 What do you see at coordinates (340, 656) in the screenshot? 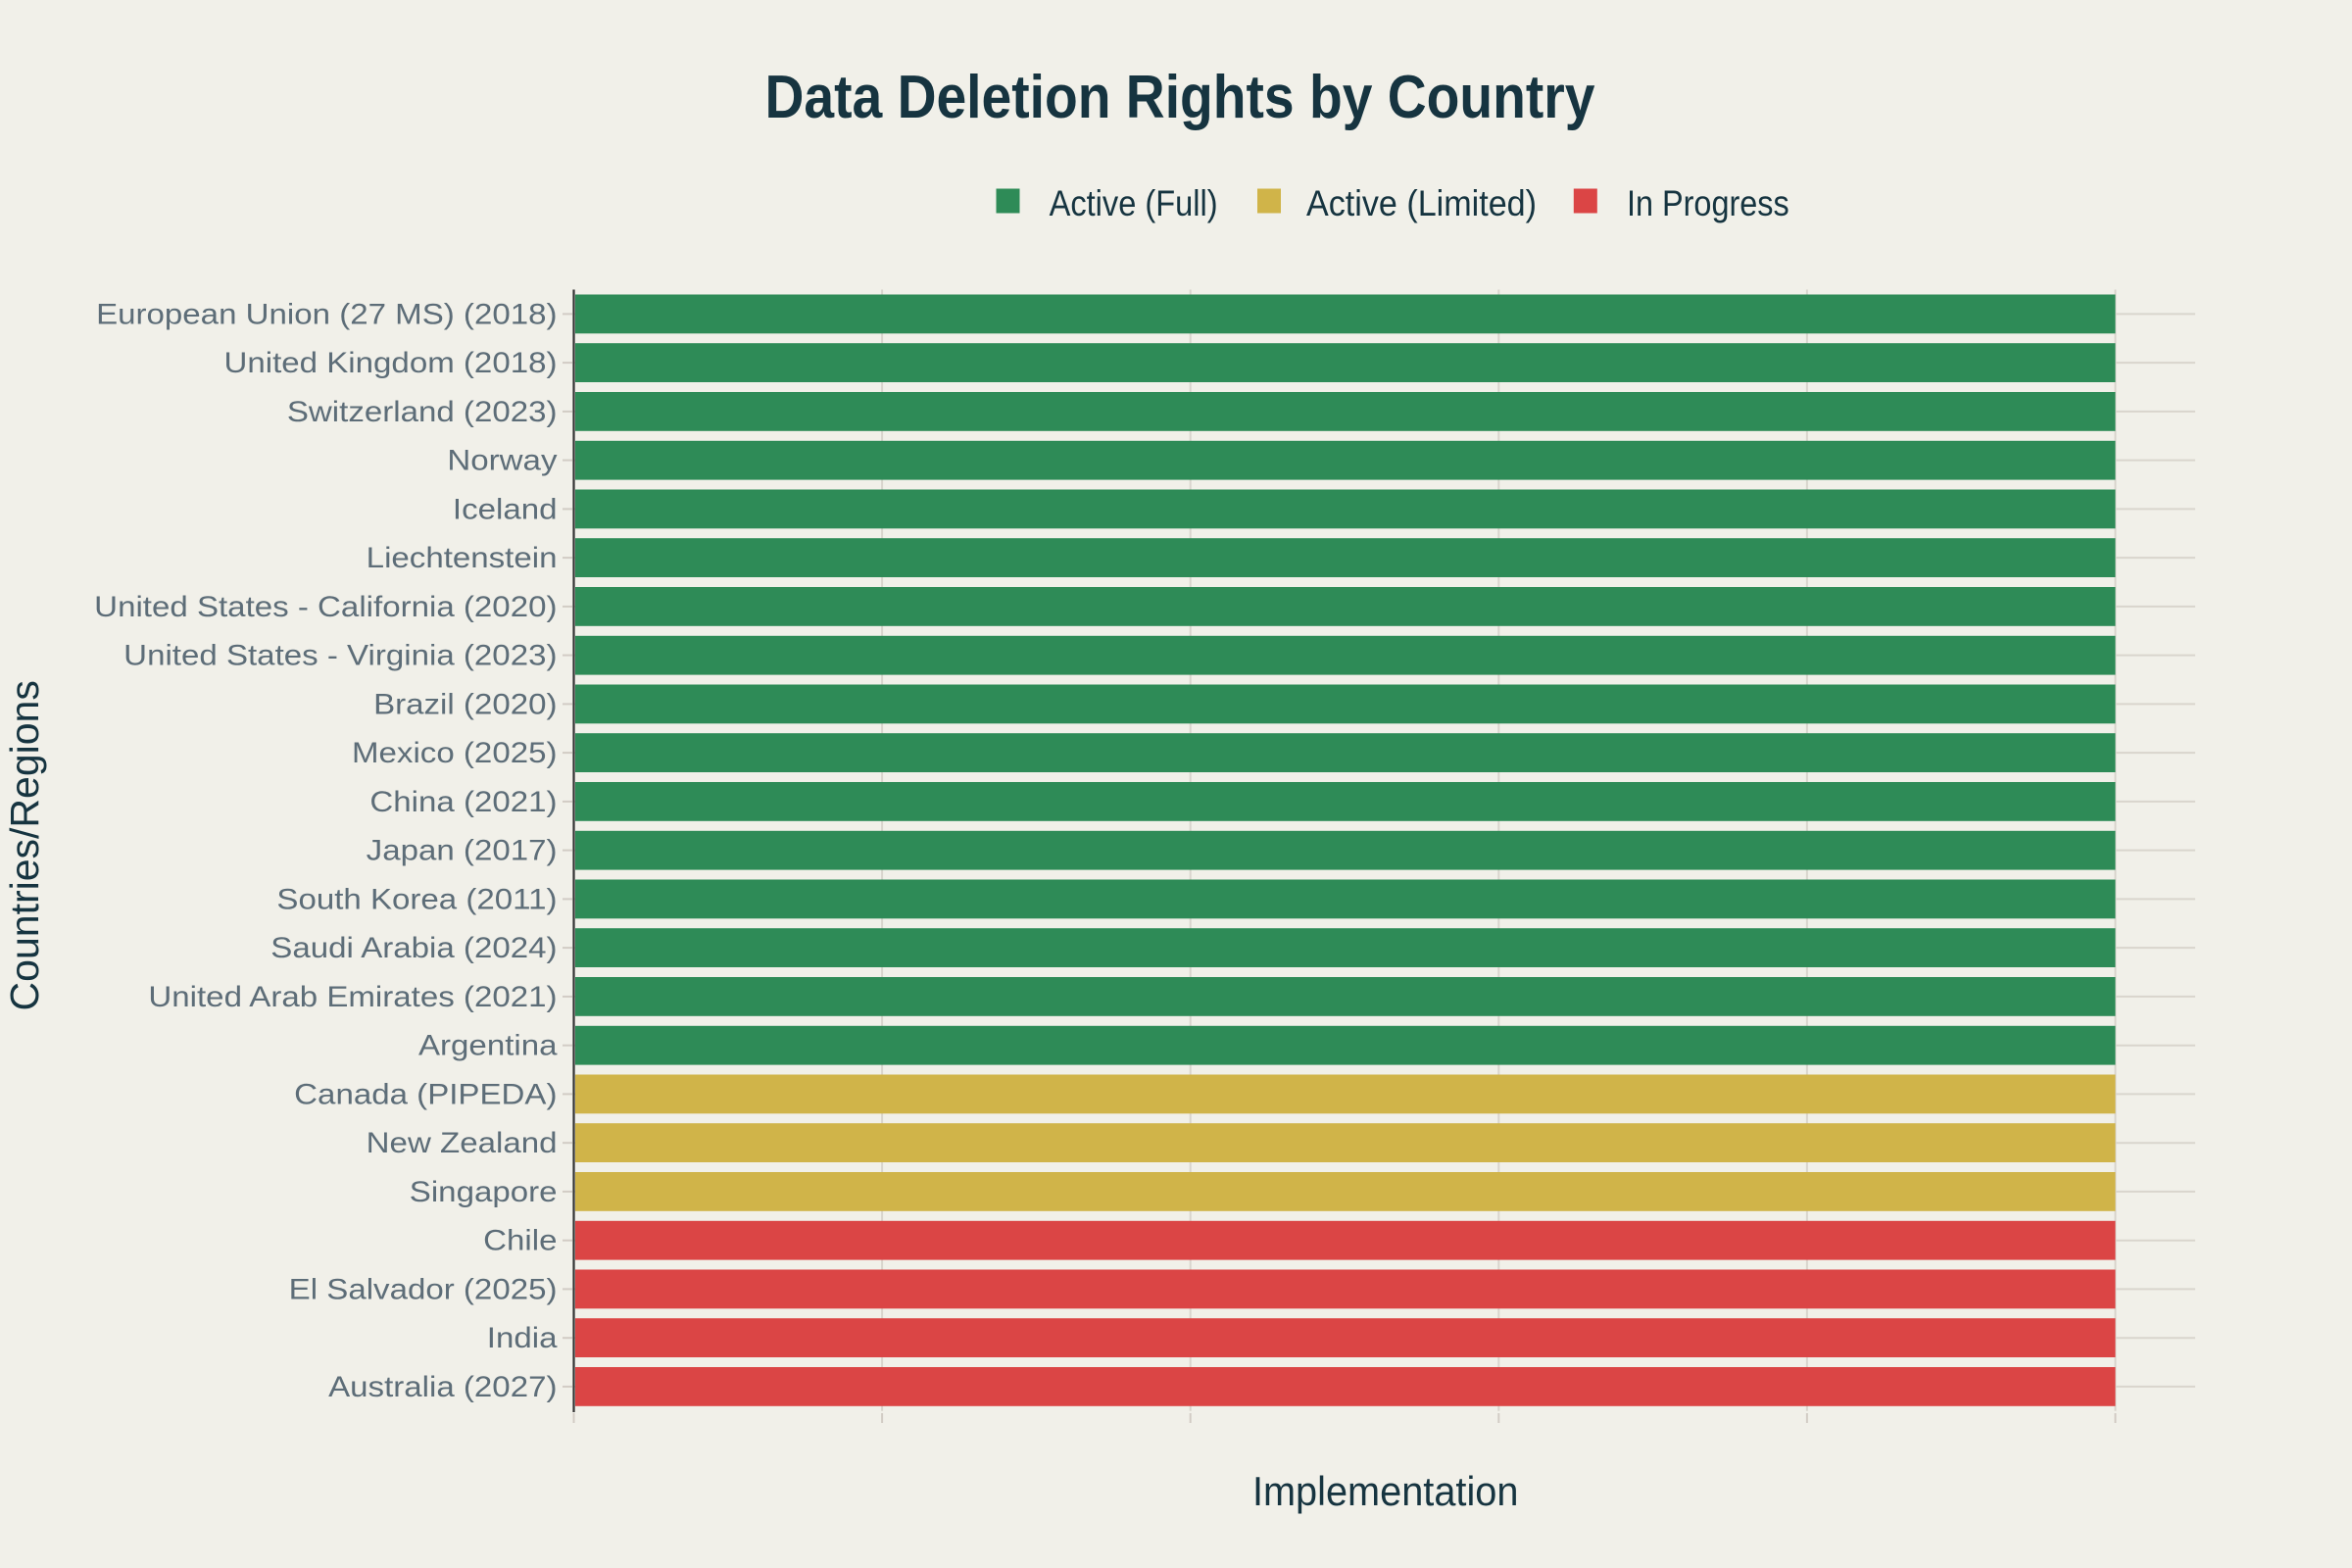
I see `svg-text:United States - Virginia (2023: United States - Virginia (2023)` at bounding box center [340, 656].